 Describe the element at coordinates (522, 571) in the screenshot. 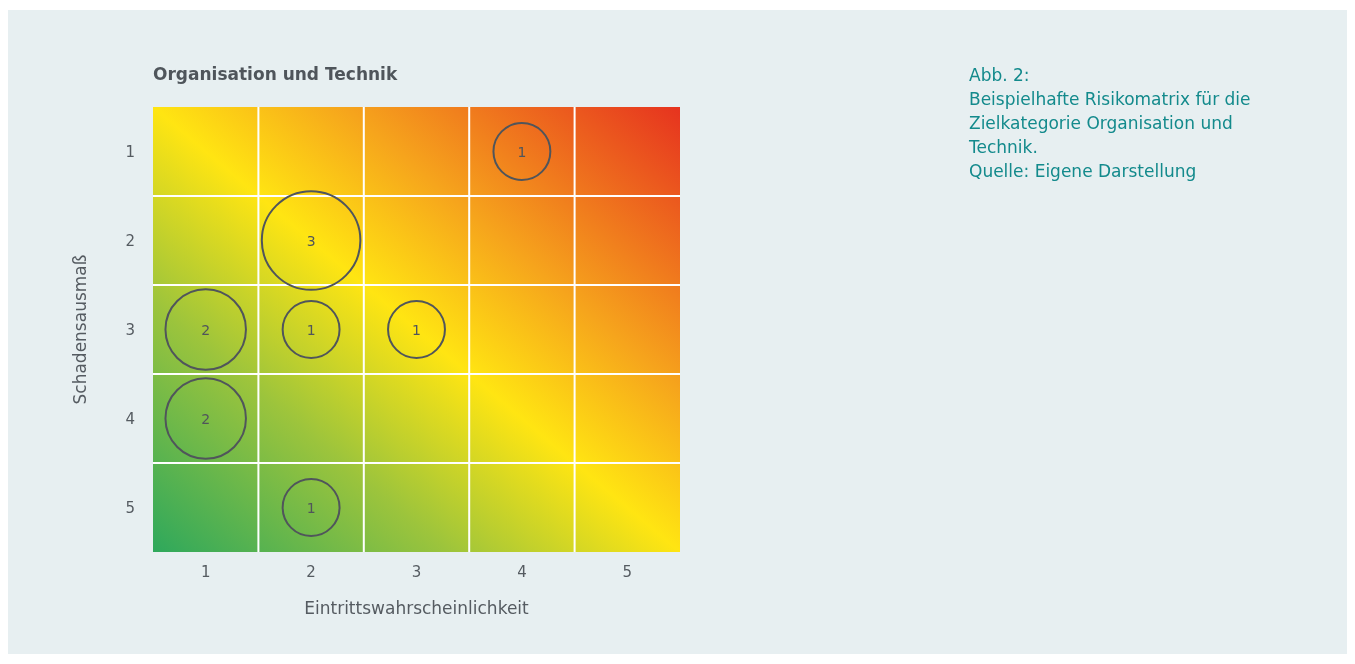

I see `x-tick-label: 4` at that location.